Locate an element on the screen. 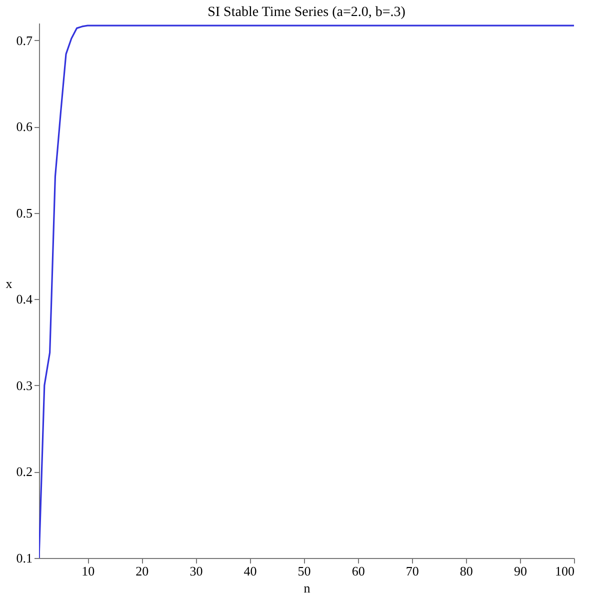 This screenshot has height=610, width=613. chart-title: SI Stable Time Series (a=2.0, b=.3) is located at coordinates (307, 12).